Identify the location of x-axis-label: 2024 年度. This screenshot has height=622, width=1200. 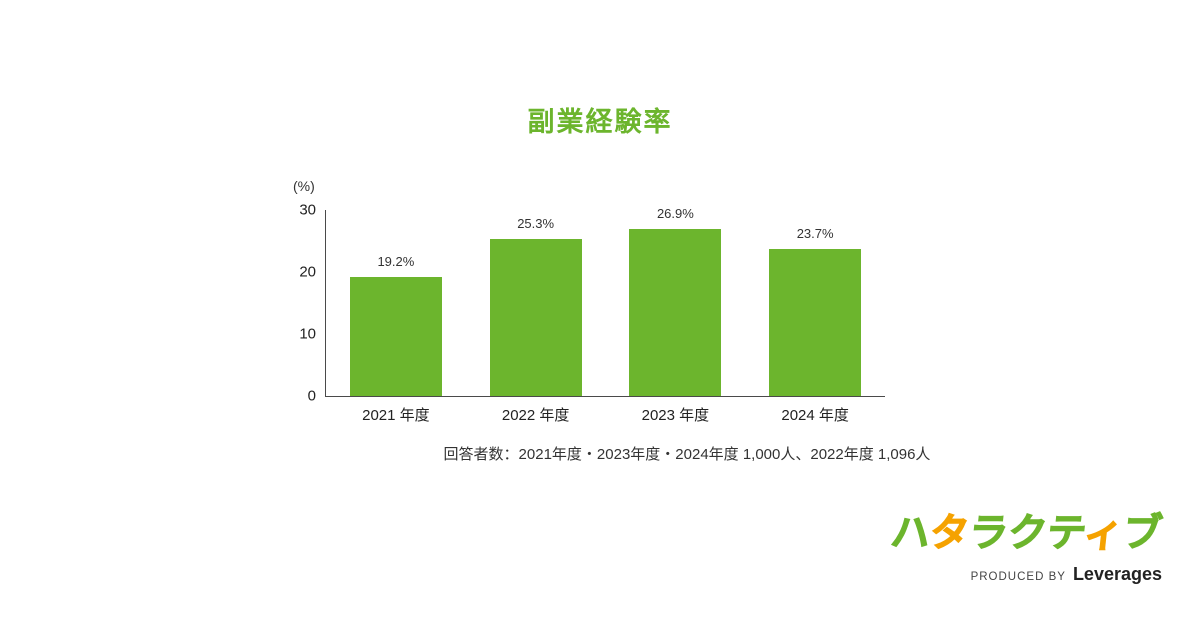
(815, 415).